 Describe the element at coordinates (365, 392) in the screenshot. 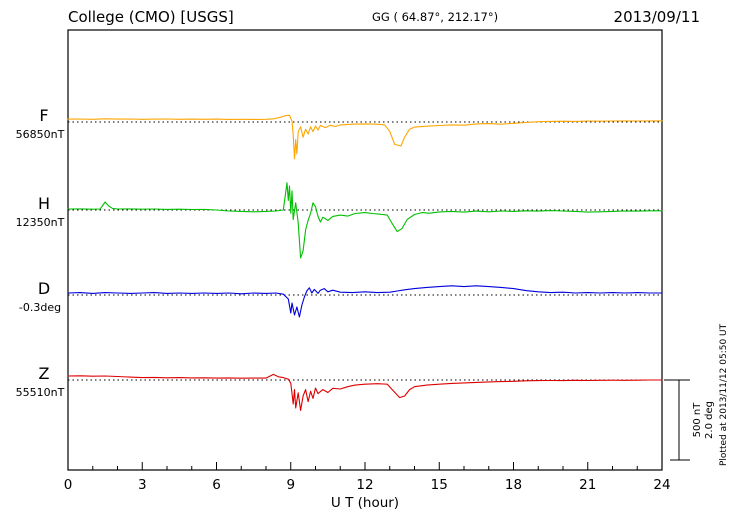

I see `trace-Z` at that location.